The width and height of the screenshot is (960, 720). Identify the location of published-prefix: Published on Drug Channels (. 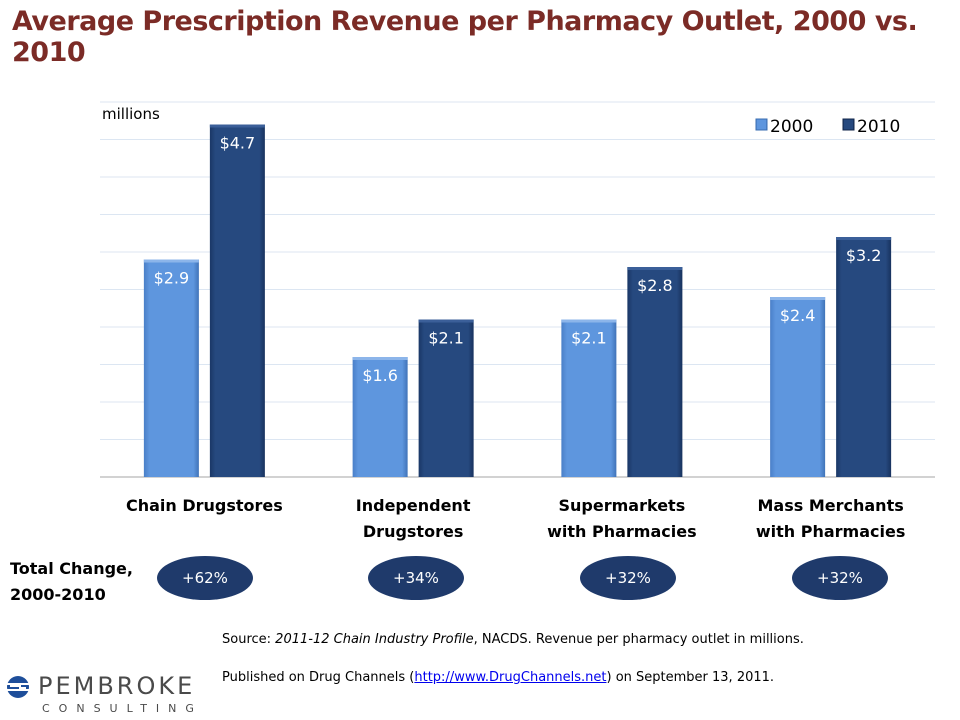
(318, 677).